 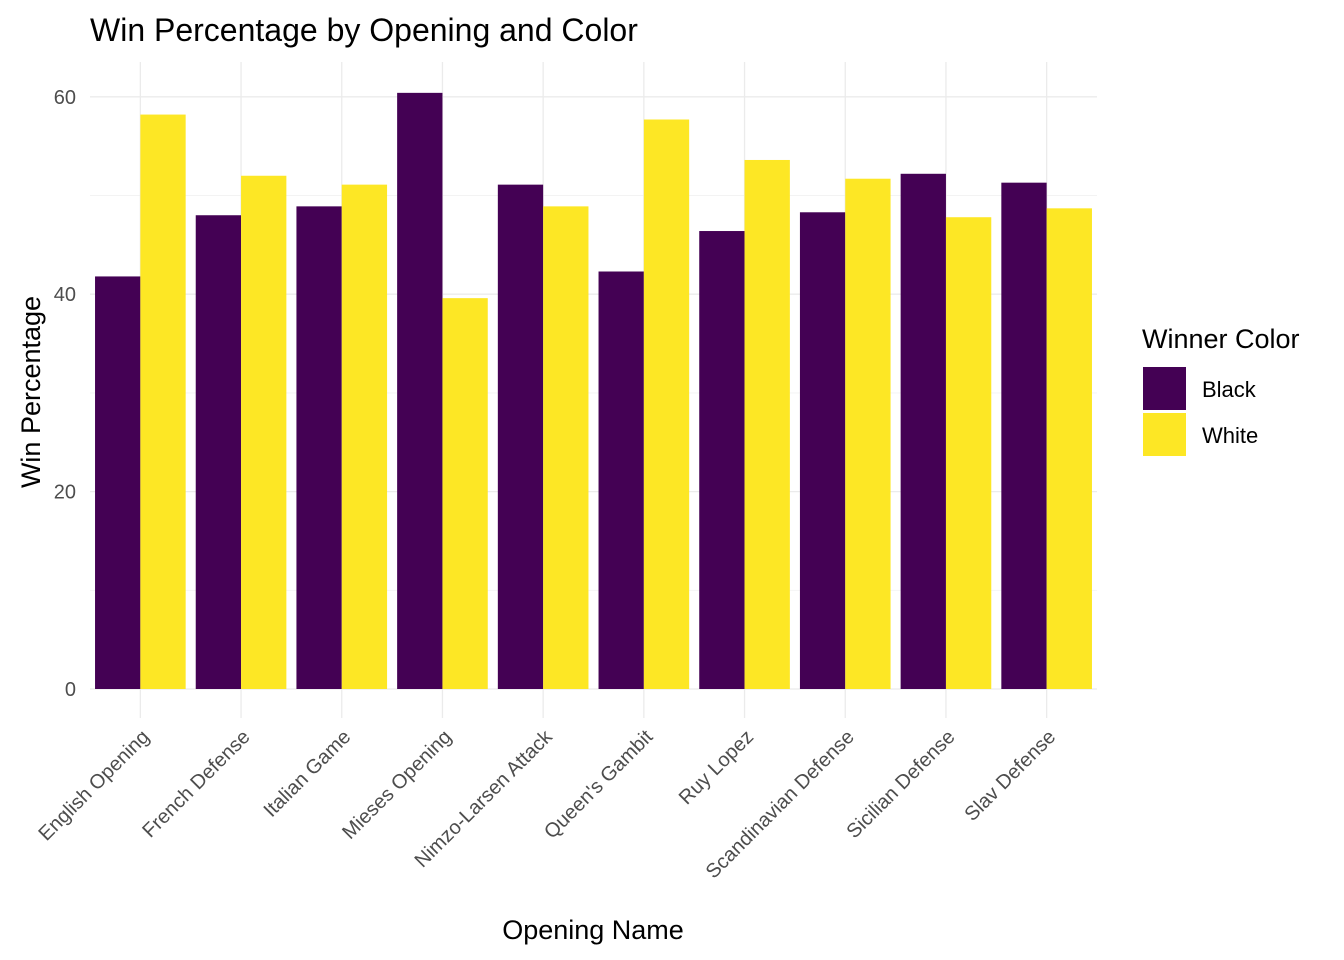 I want to click on y-tick-label: 20, so click(x=65, y=493).